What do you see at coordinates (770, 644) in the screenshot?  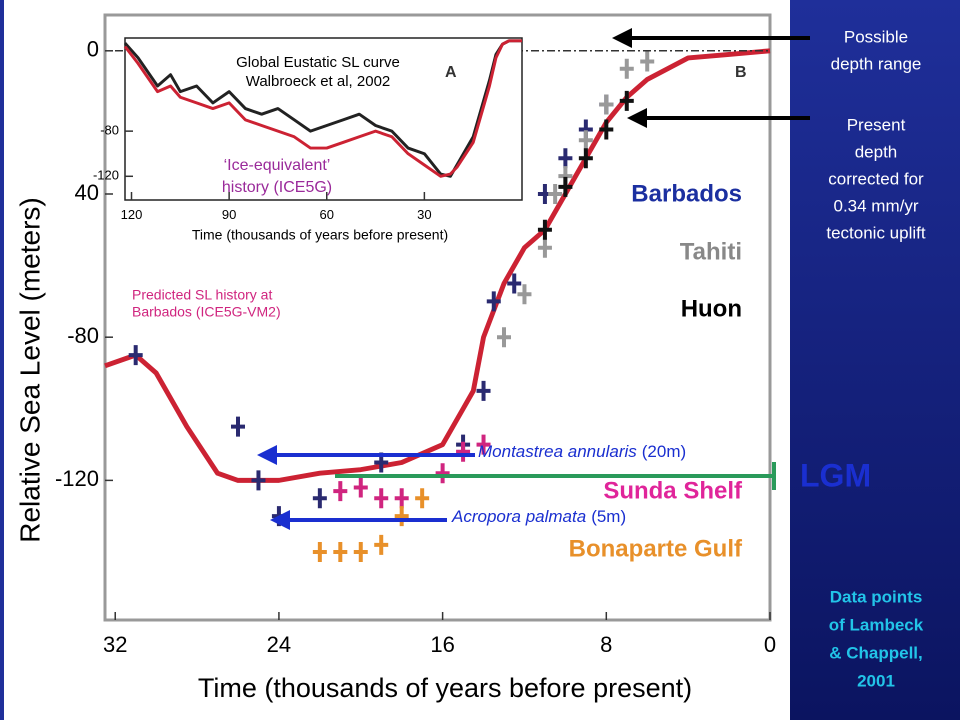 I see `x-tick-label: 0` at bounding box center [770, 644].